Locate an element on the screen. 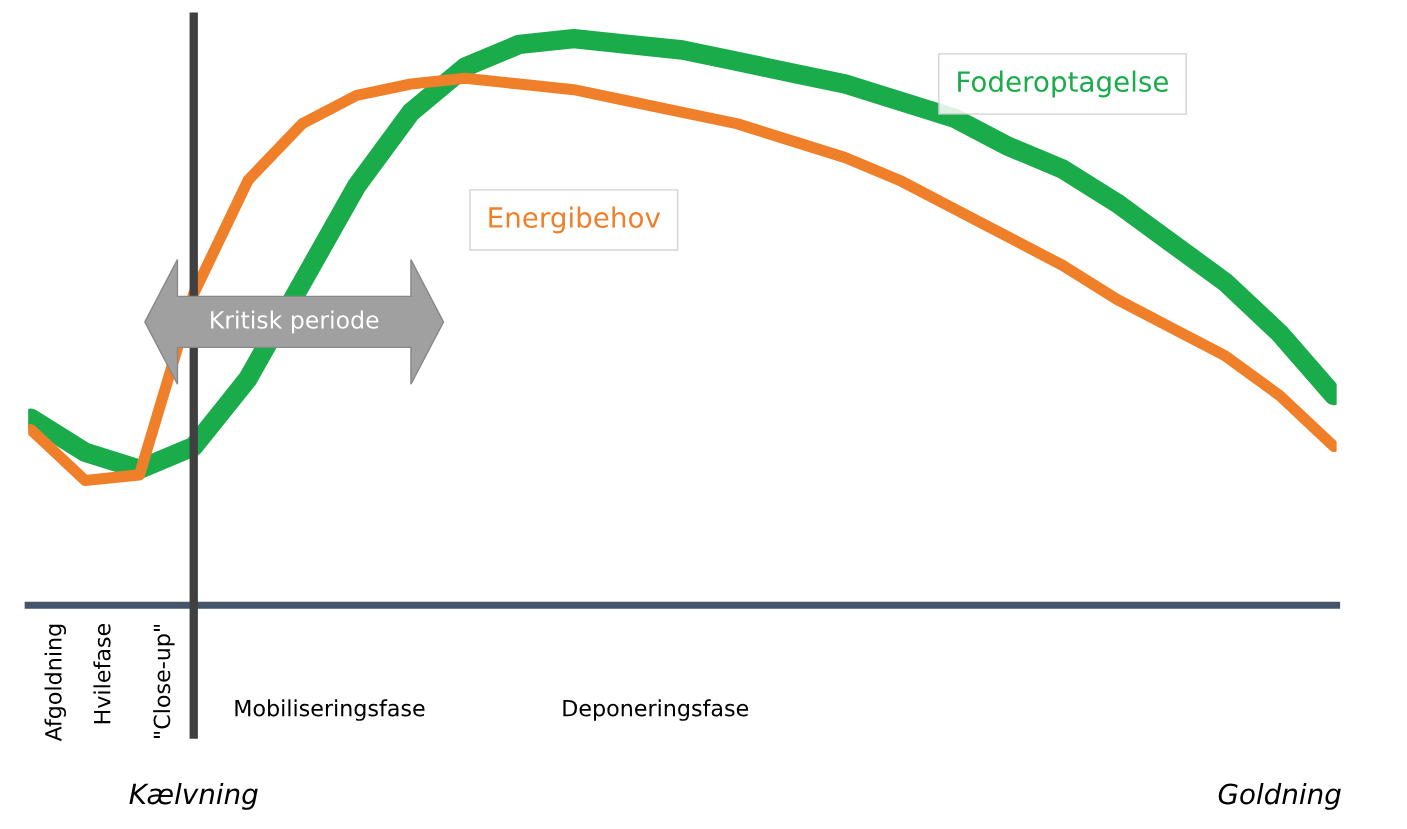 The image size is (1407, 829). x-tick-label: Kælvning is located at coordinates (193, 796).